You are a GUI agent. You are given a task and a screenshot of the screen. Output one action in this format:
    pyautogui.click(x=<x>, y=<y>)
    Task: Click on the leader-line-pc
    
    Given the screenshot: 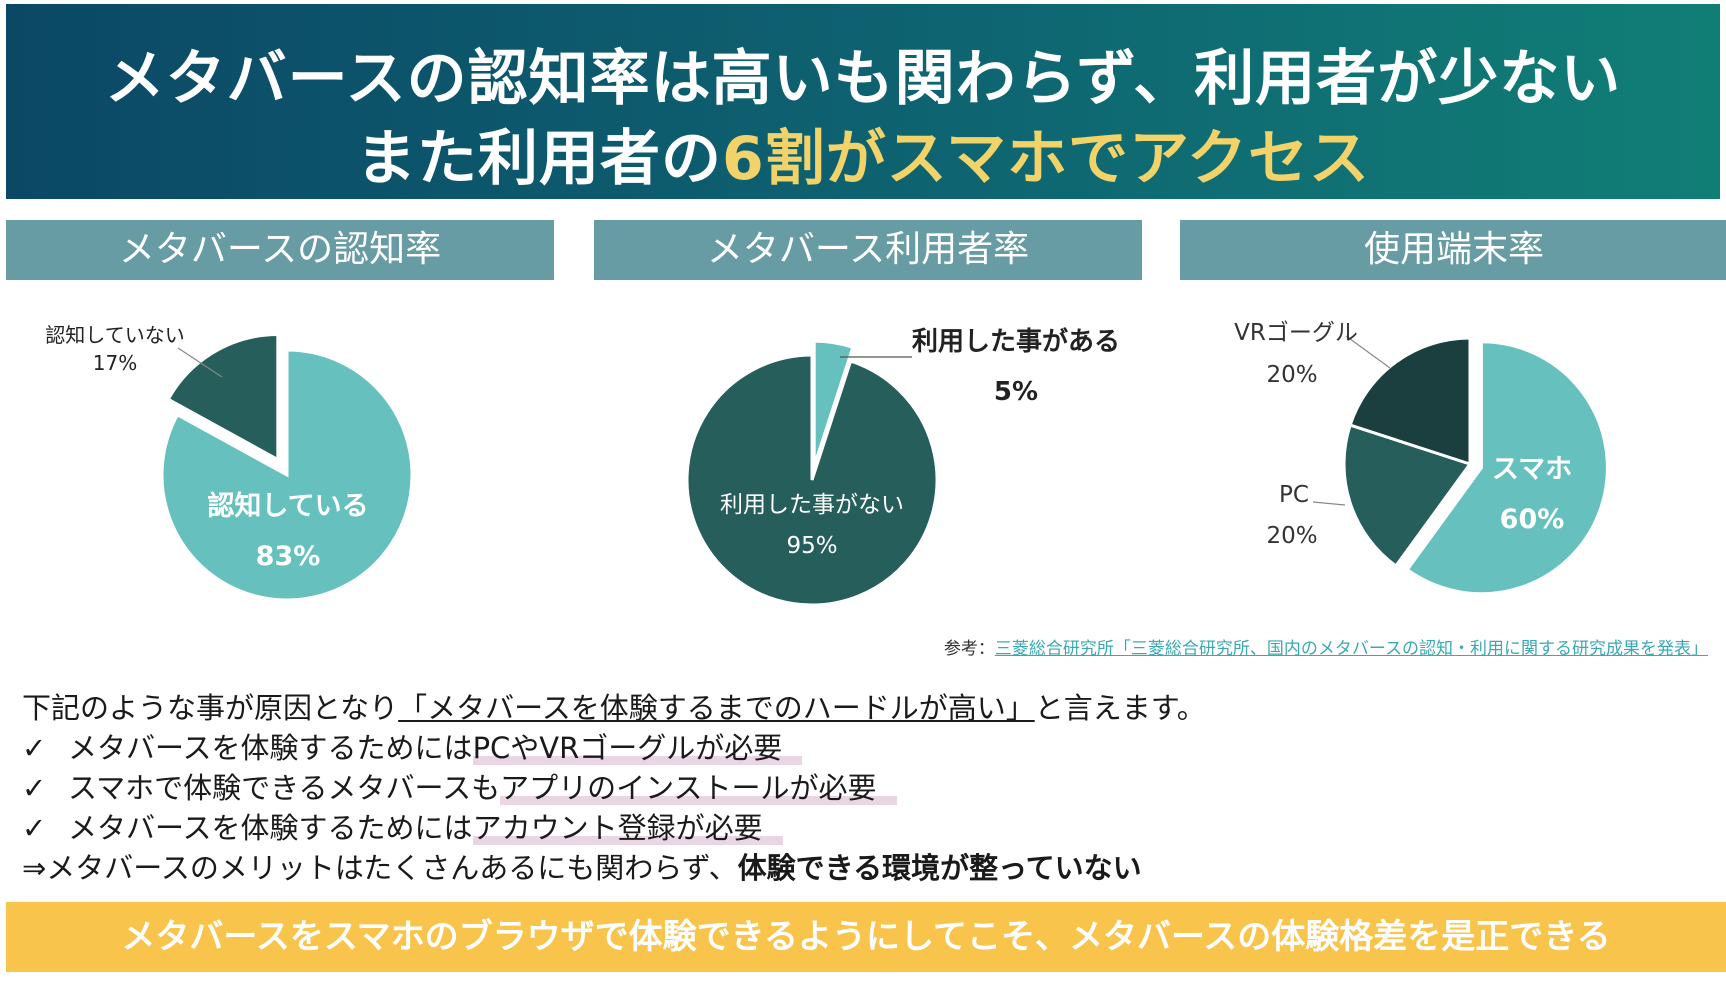 What is the action you would take?
    pyautogui.click(x=1329, y=503)
    